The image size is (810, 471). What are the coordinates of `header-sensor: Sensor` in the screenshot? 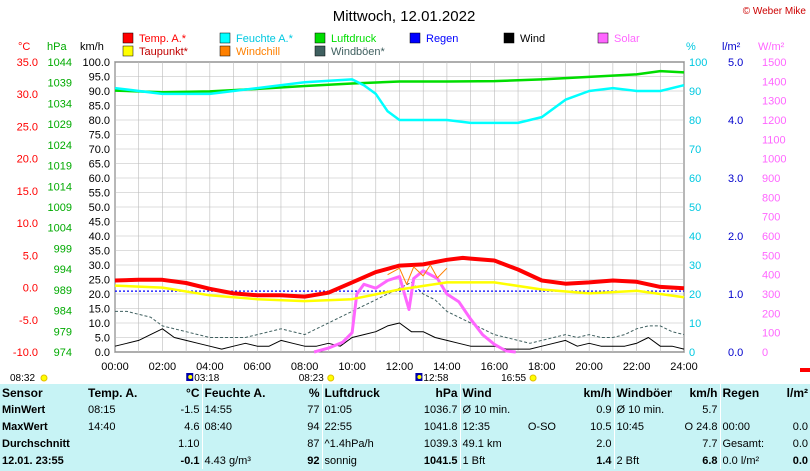 It's located at (22, 392).